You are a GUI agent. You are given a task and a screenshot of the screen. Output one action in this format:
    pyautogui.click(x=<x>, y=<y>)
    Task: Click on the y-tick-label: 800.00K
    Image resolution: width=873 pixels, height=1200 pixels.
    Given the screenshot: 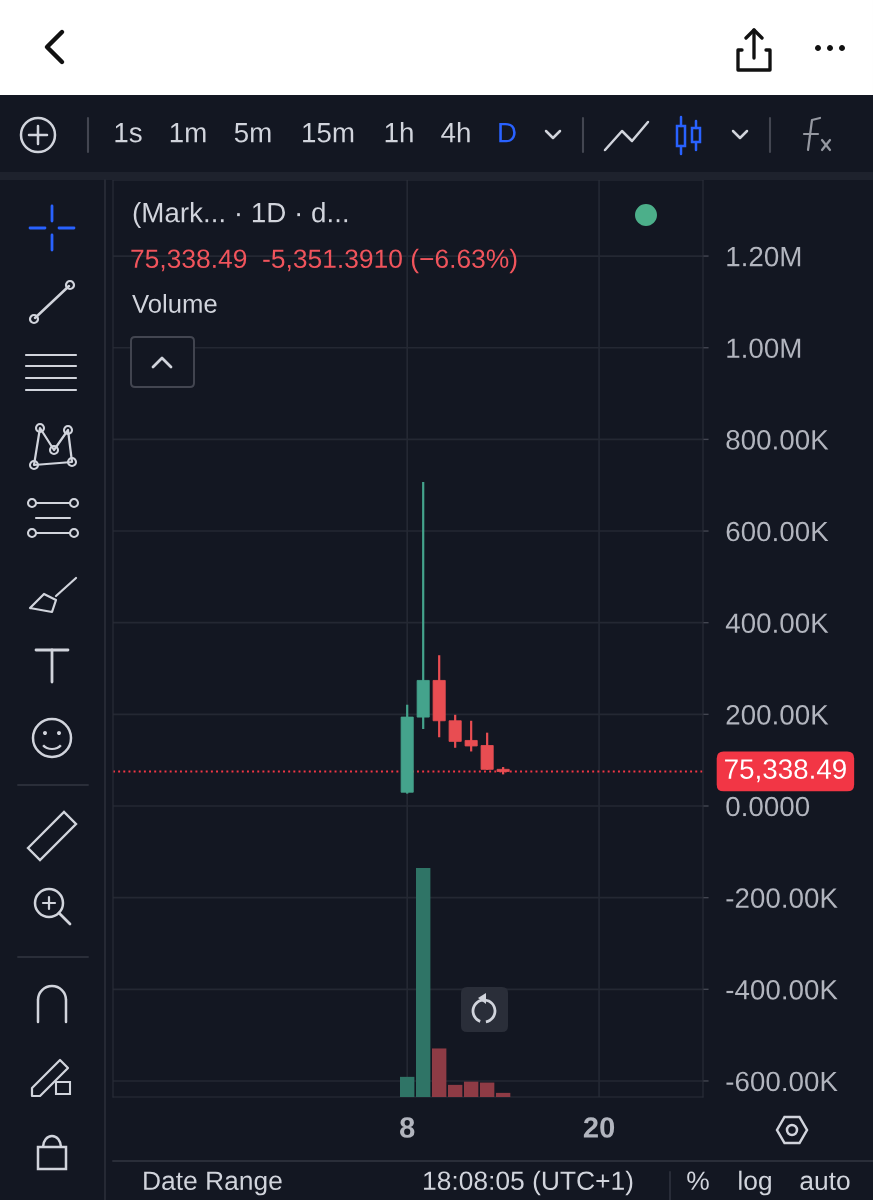 What is the action you would take?
    pyautogui.click(x=777, y=440)
    